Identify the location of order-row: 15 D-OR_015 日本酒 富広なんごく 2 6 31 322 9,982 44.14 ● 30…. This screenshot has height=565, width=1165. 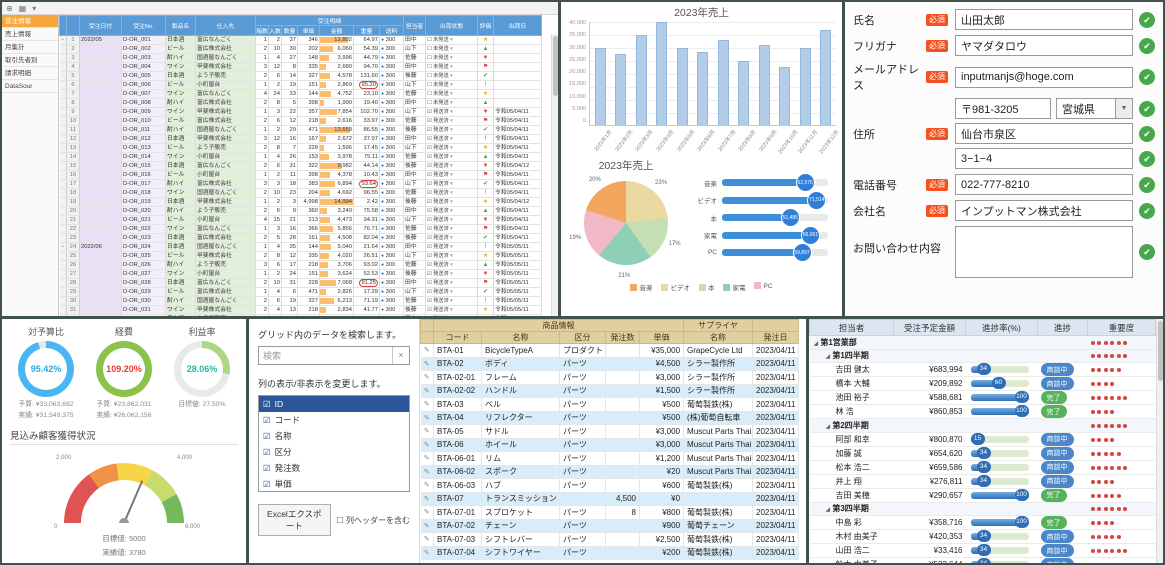
(301, 166).